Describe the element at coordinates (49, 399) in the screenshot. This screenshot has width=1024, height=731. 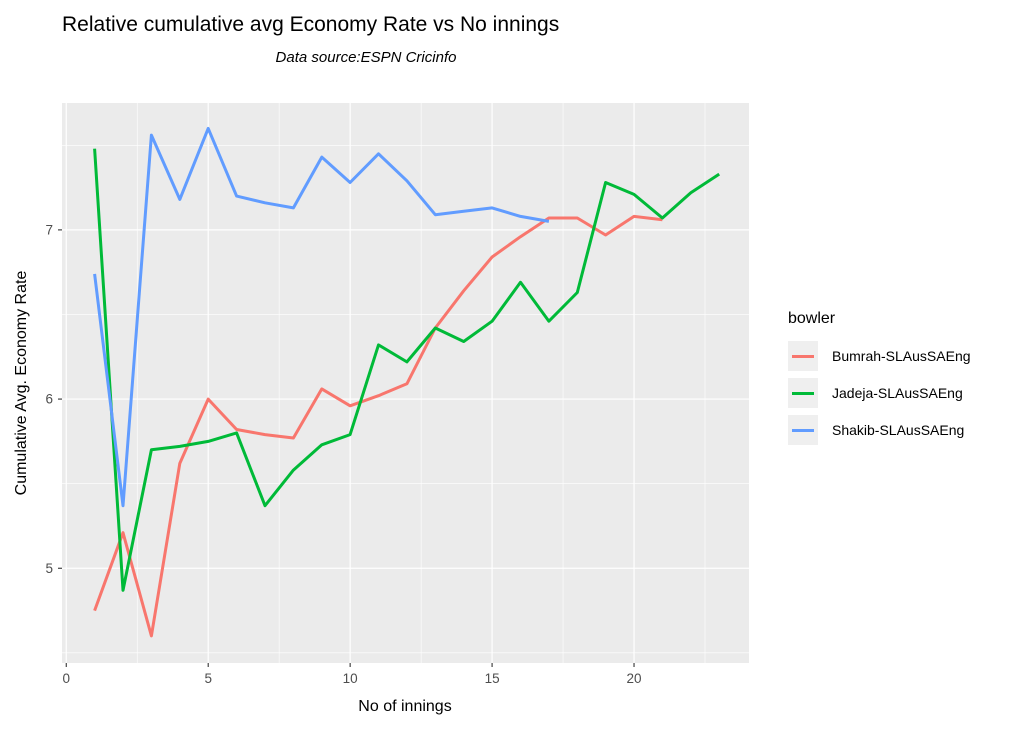
I see `y-tick-label: 6` at that location.